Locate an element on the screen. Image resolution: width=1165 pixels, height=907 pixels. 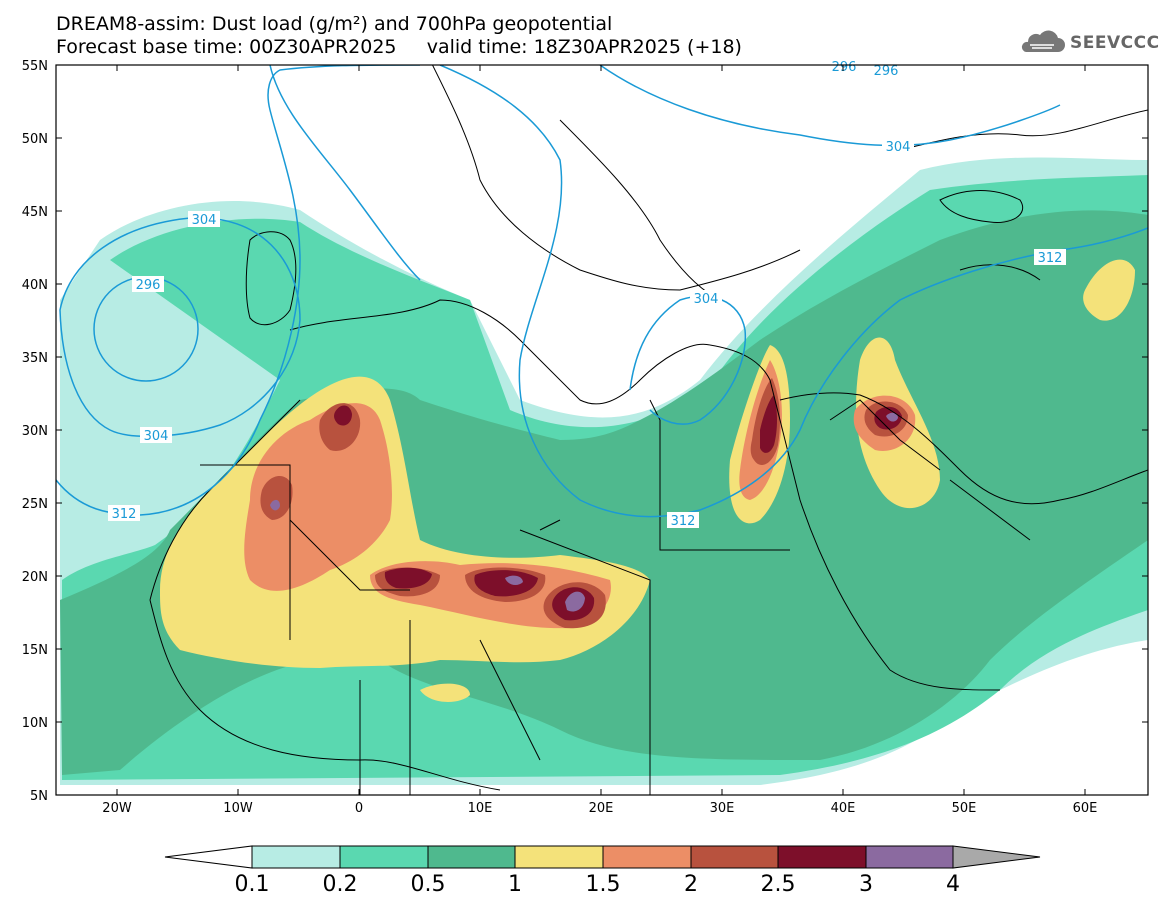
colorbar-level-label: 4 is located at coordinates (953, 884).